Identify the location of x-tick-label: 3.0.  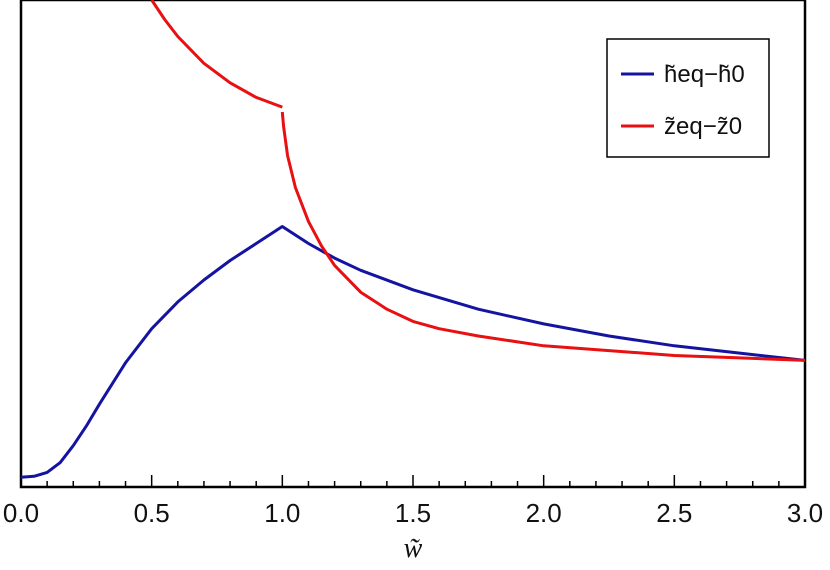
(805, 513).